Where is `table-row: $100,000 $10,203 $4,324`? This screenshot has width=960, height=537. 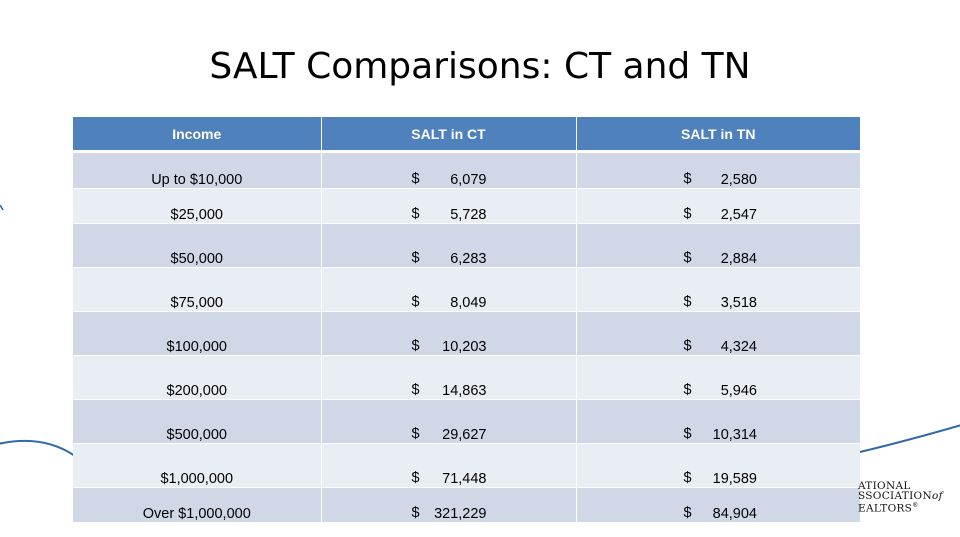
table-row: $100,000 $10,203 $4,324 is located at coordinates (466, 333).